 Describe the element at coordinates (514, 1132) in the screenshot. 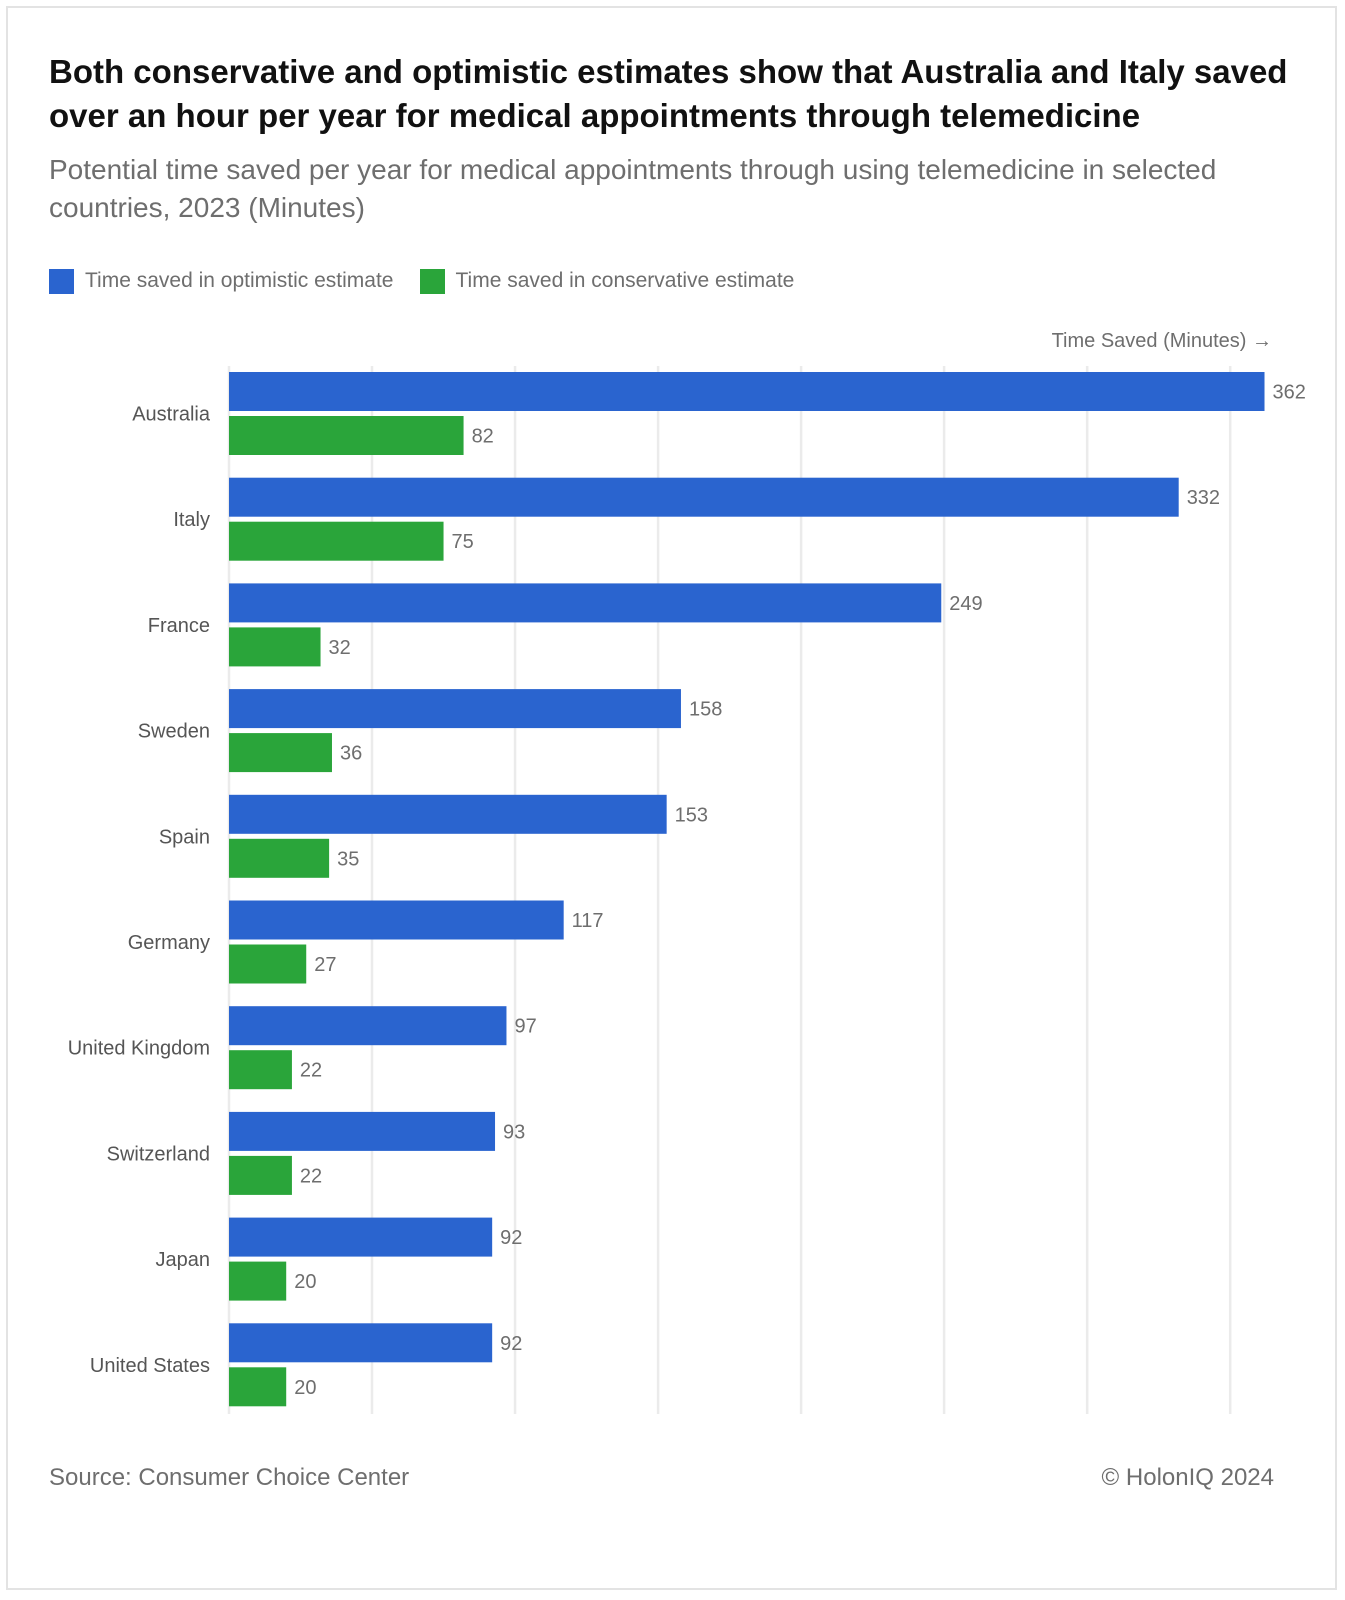

I see `data-label: 93` at that location.